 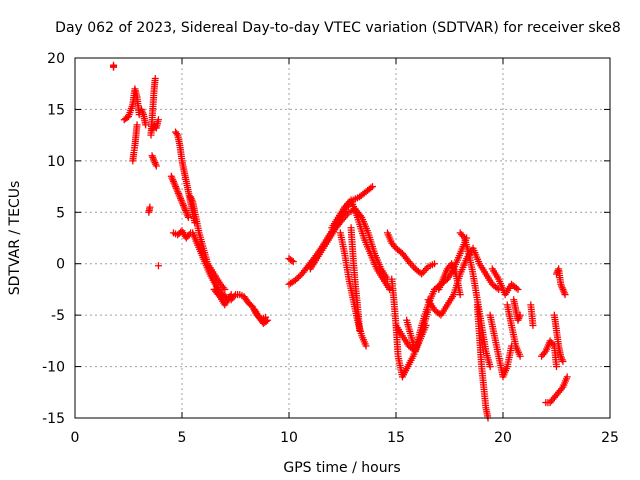 I want to click on x-tick-label: 0, so click(x=75, y=438).